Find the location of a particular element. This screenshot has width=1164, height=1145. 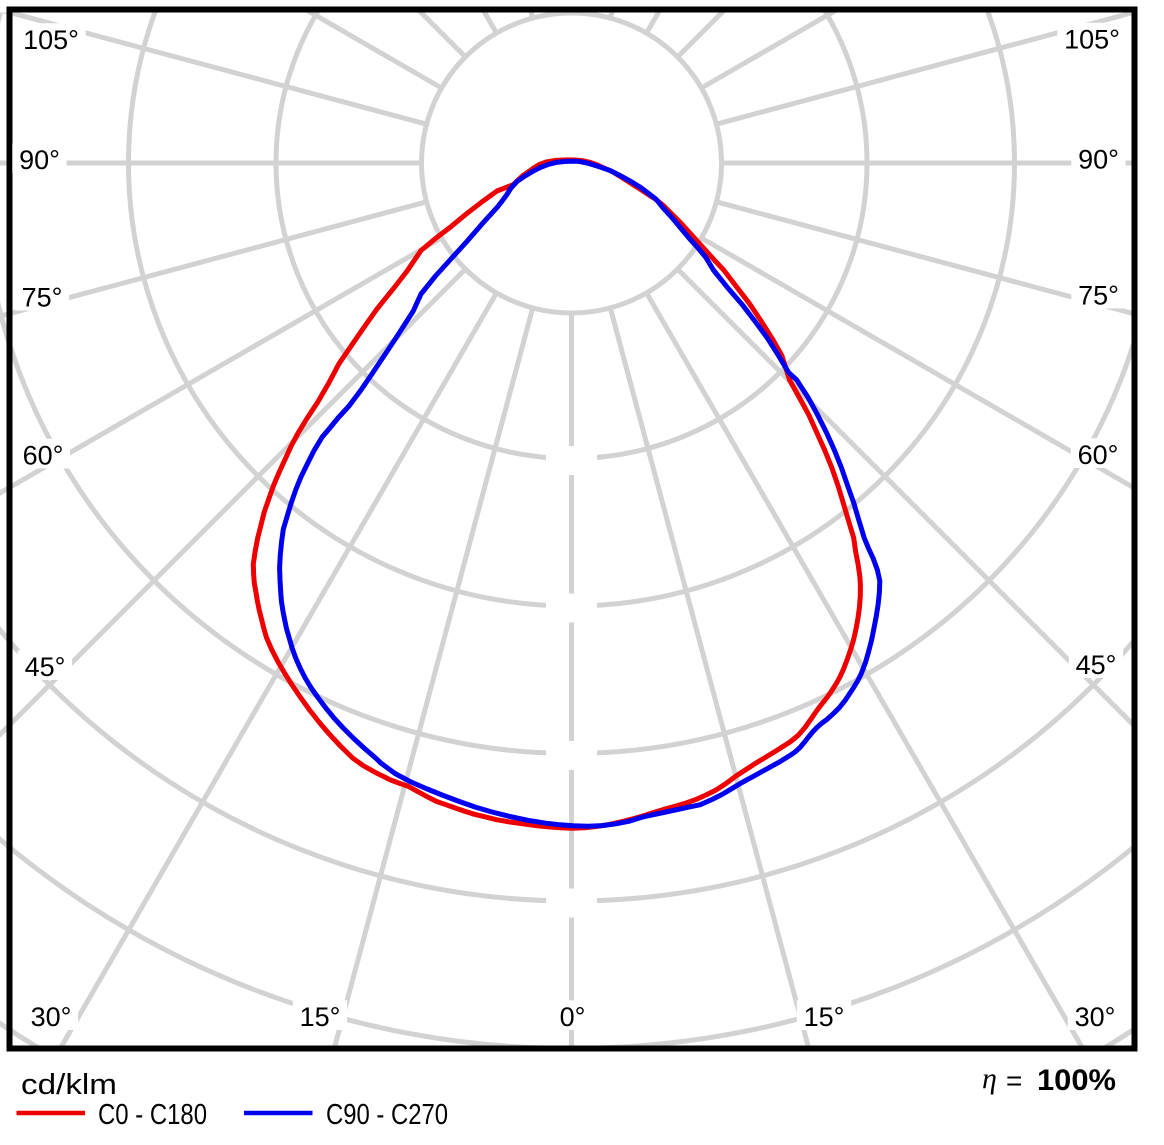

svg-text: cd/klm is located at coordinates (69, 1085).